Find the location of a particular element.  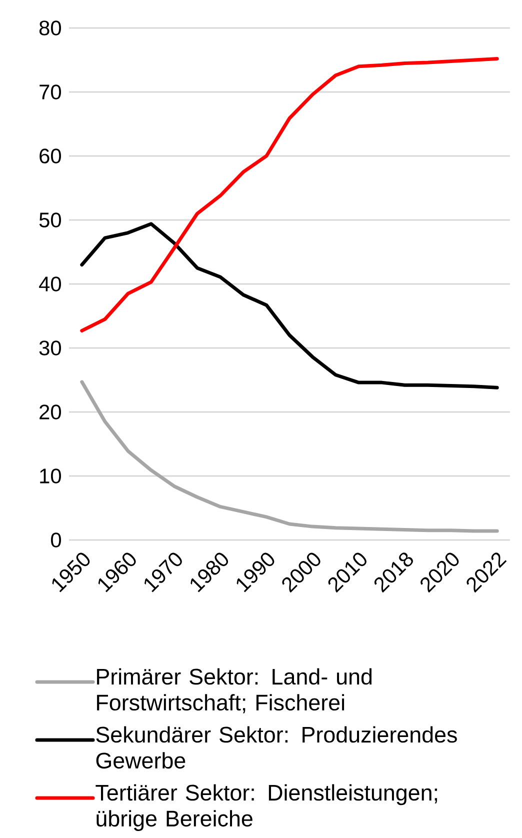

y-tick-label: 40 is located at coordinates (50, 284).